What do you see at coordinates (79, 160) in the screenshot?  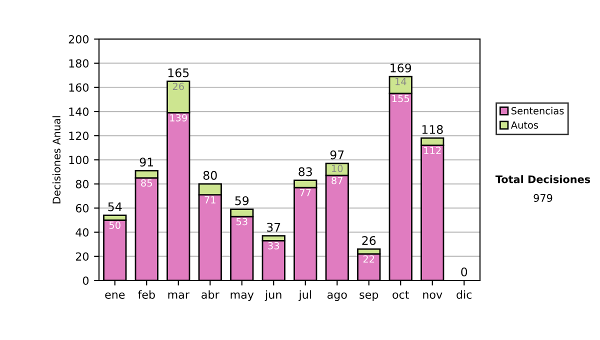 I see `y-tick-label: 100` at bounding box center [79, 160].